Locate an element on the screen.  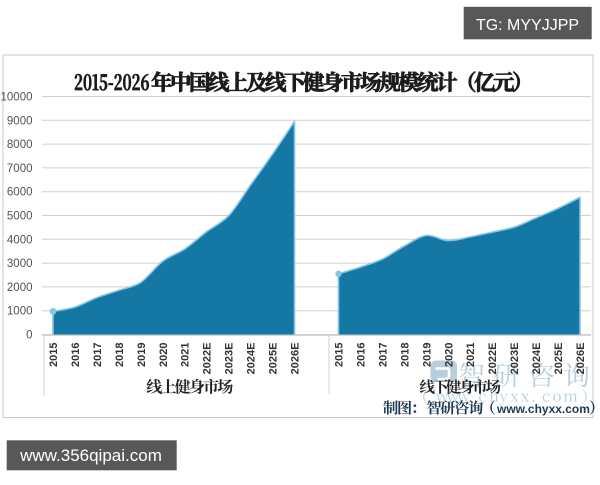
svg-text: TG: MYYJJPP is located at coordinates (527, 25).